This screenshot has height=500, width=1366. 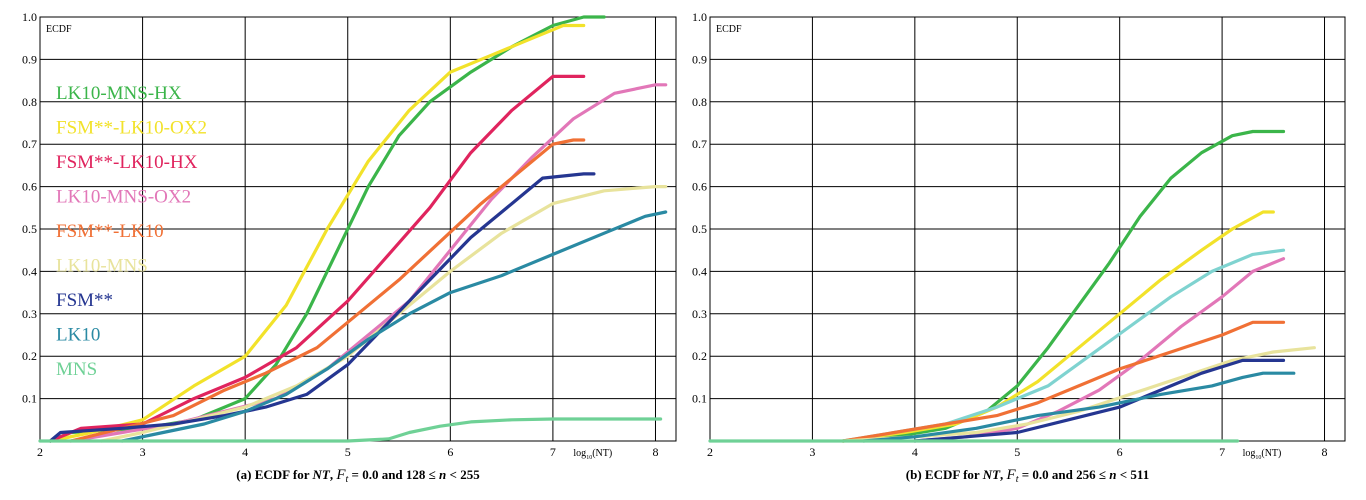 I want to click on legend-entry: FSM**-LK10-HX, so click(x=127, y=162).